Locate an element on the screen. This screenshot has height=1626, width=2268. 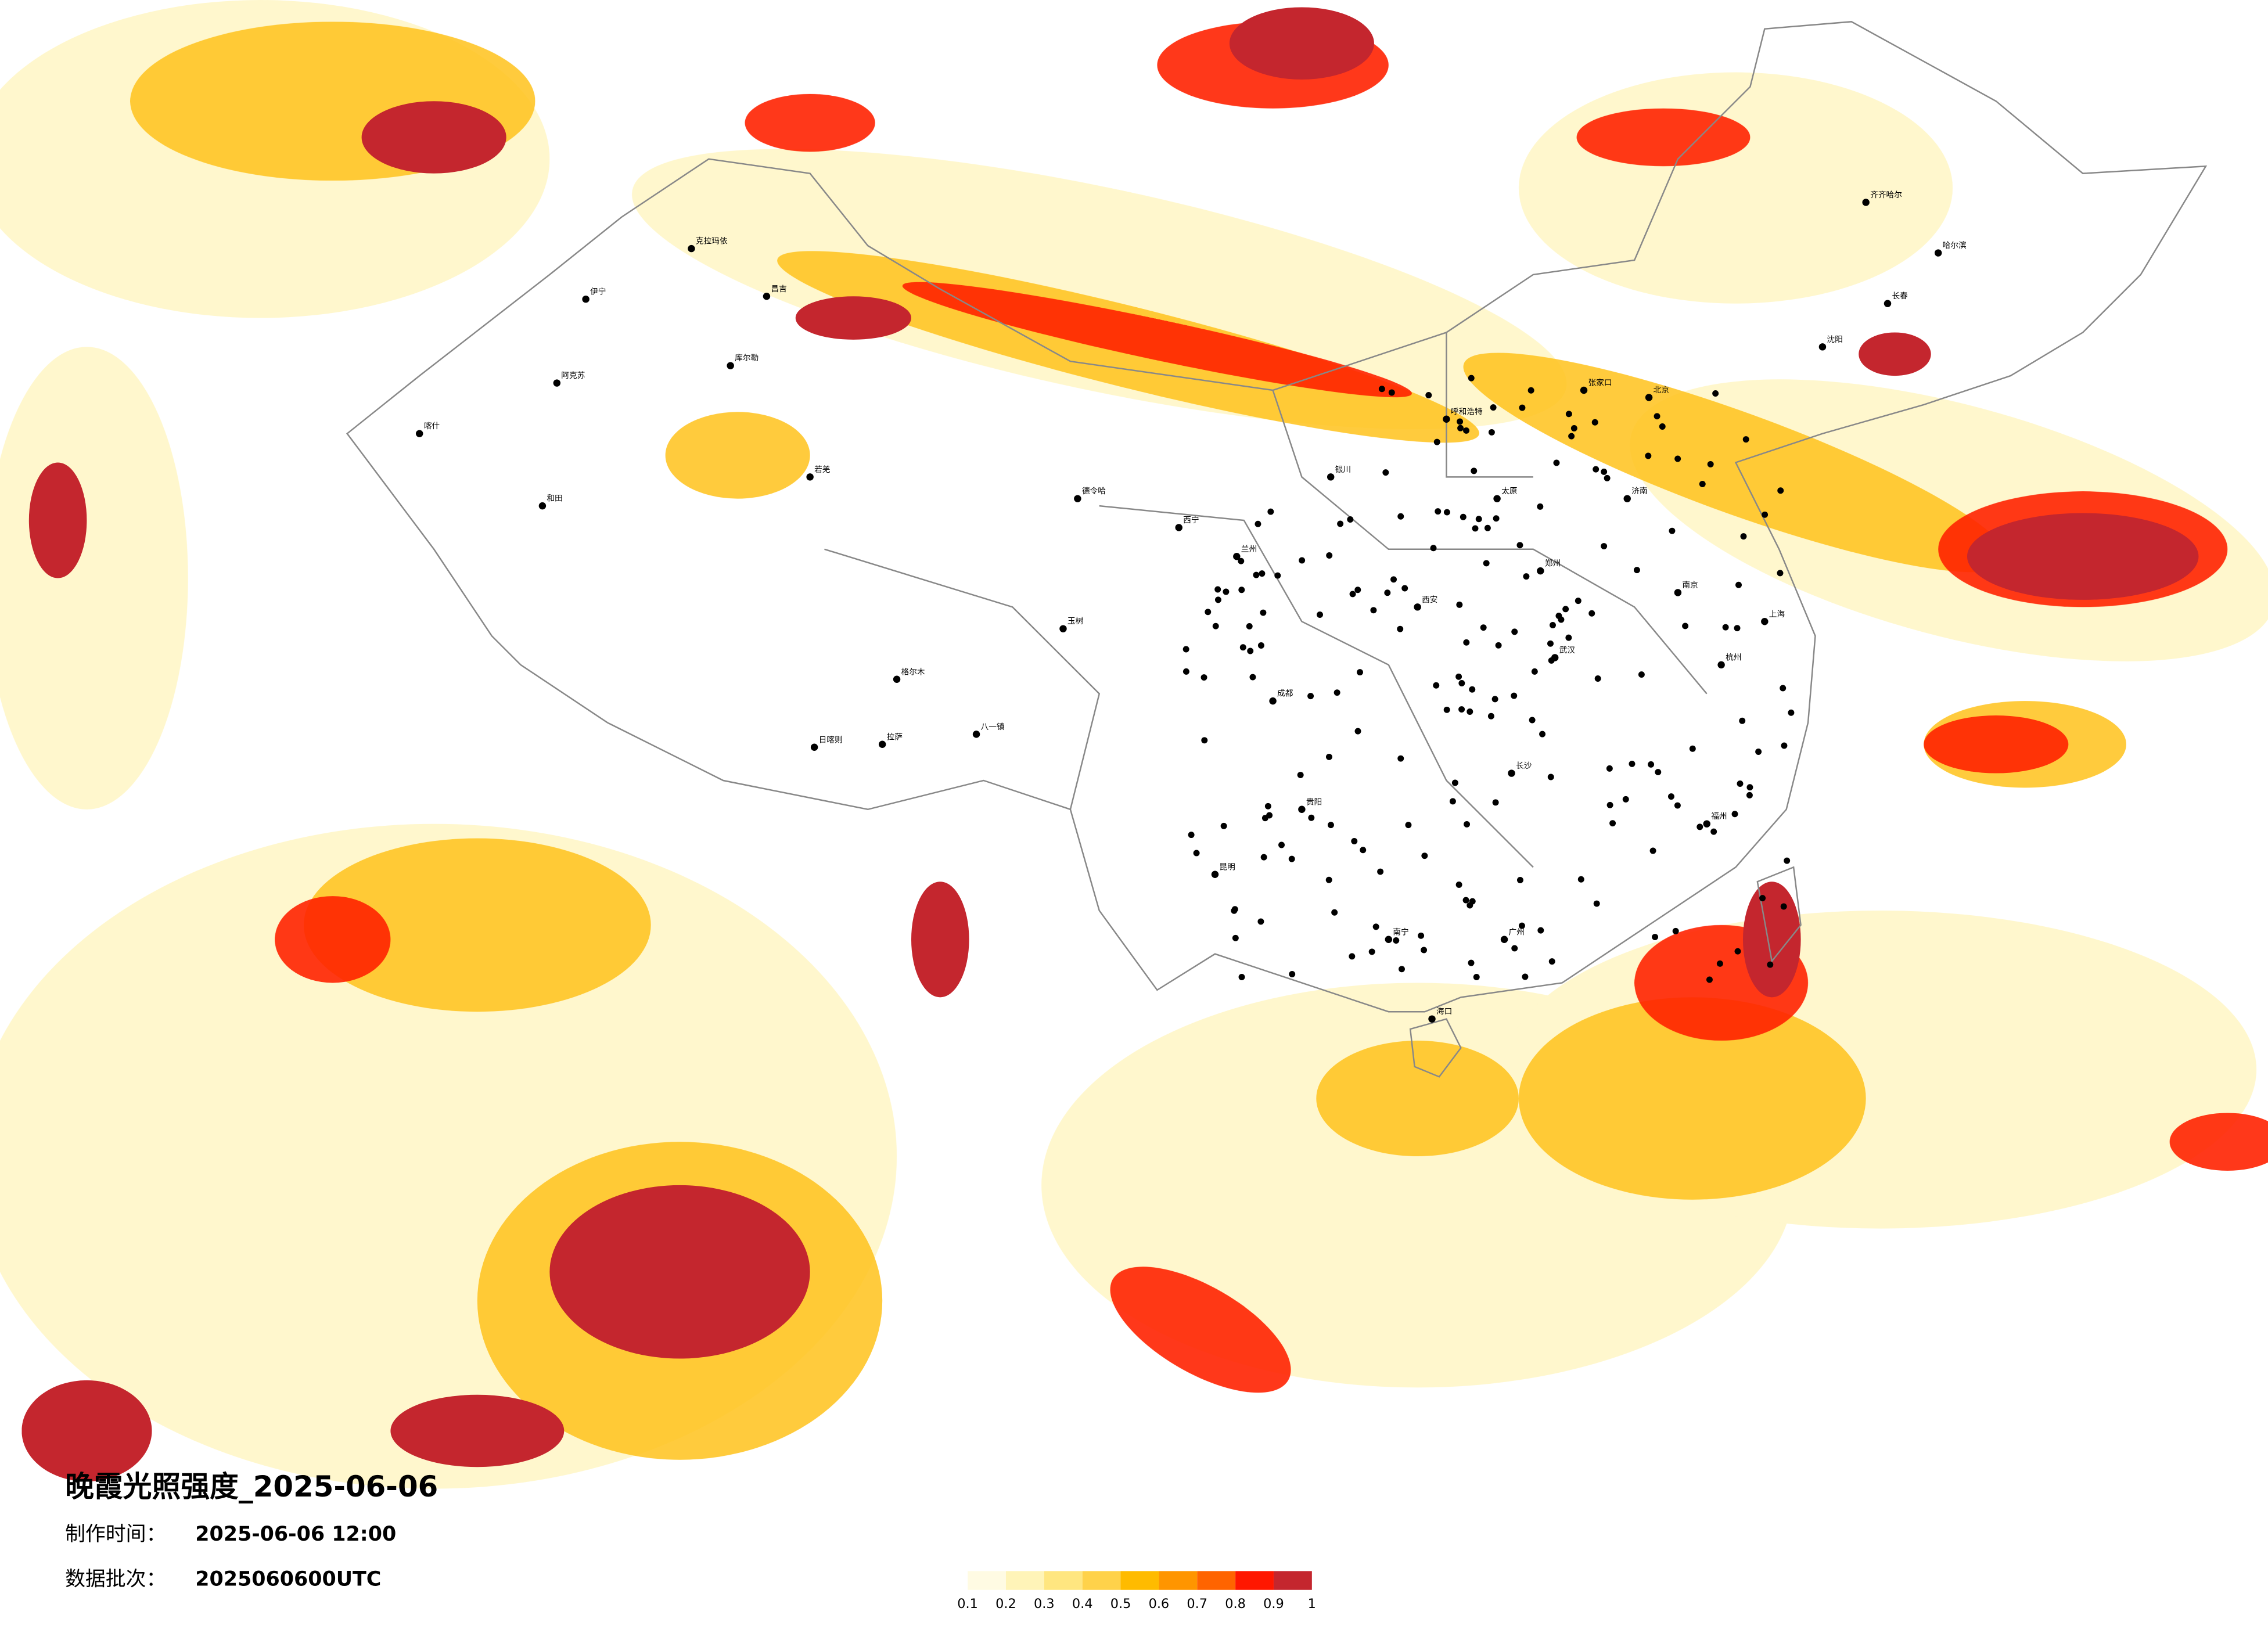
city-label: 昌吉 is located at coordinates (778, 289).